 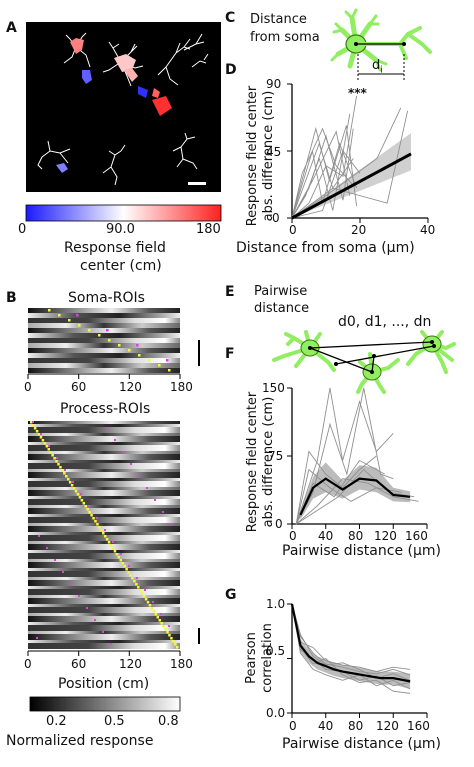 I want to click on panel-label-d: D, so click(x=231, y=70).